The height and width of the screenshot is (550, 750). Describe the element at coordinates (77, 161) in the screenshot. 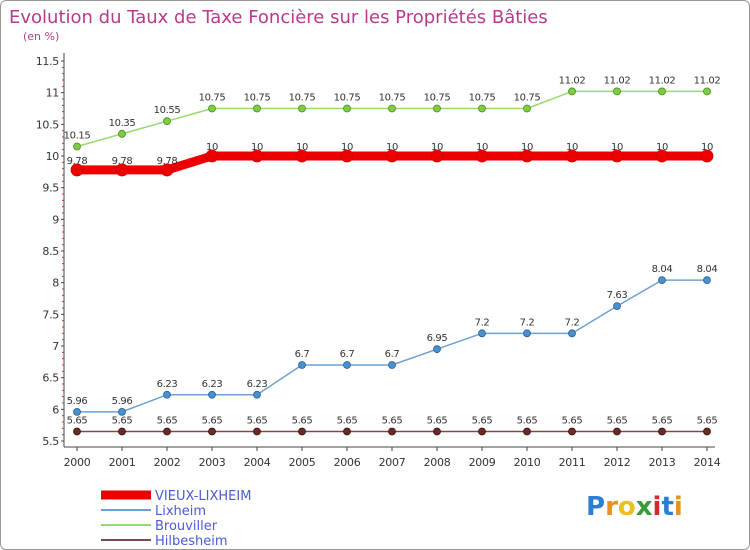

I see `data-label-vieux-lixheim: 9.78` at that location.